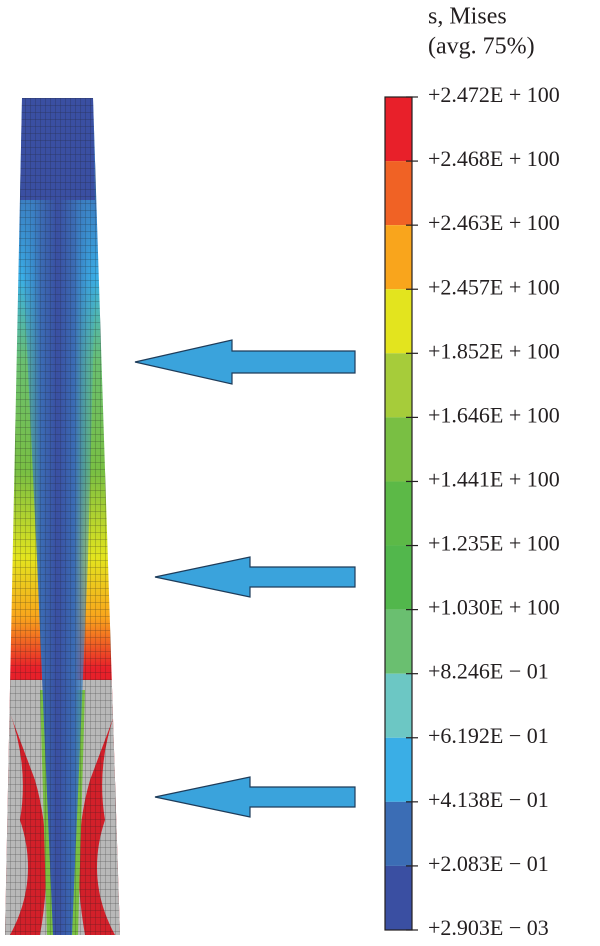 This screenshot has width=600, height=946. I want to click on legend-label: +2.903E − 03, so click(488, 927).